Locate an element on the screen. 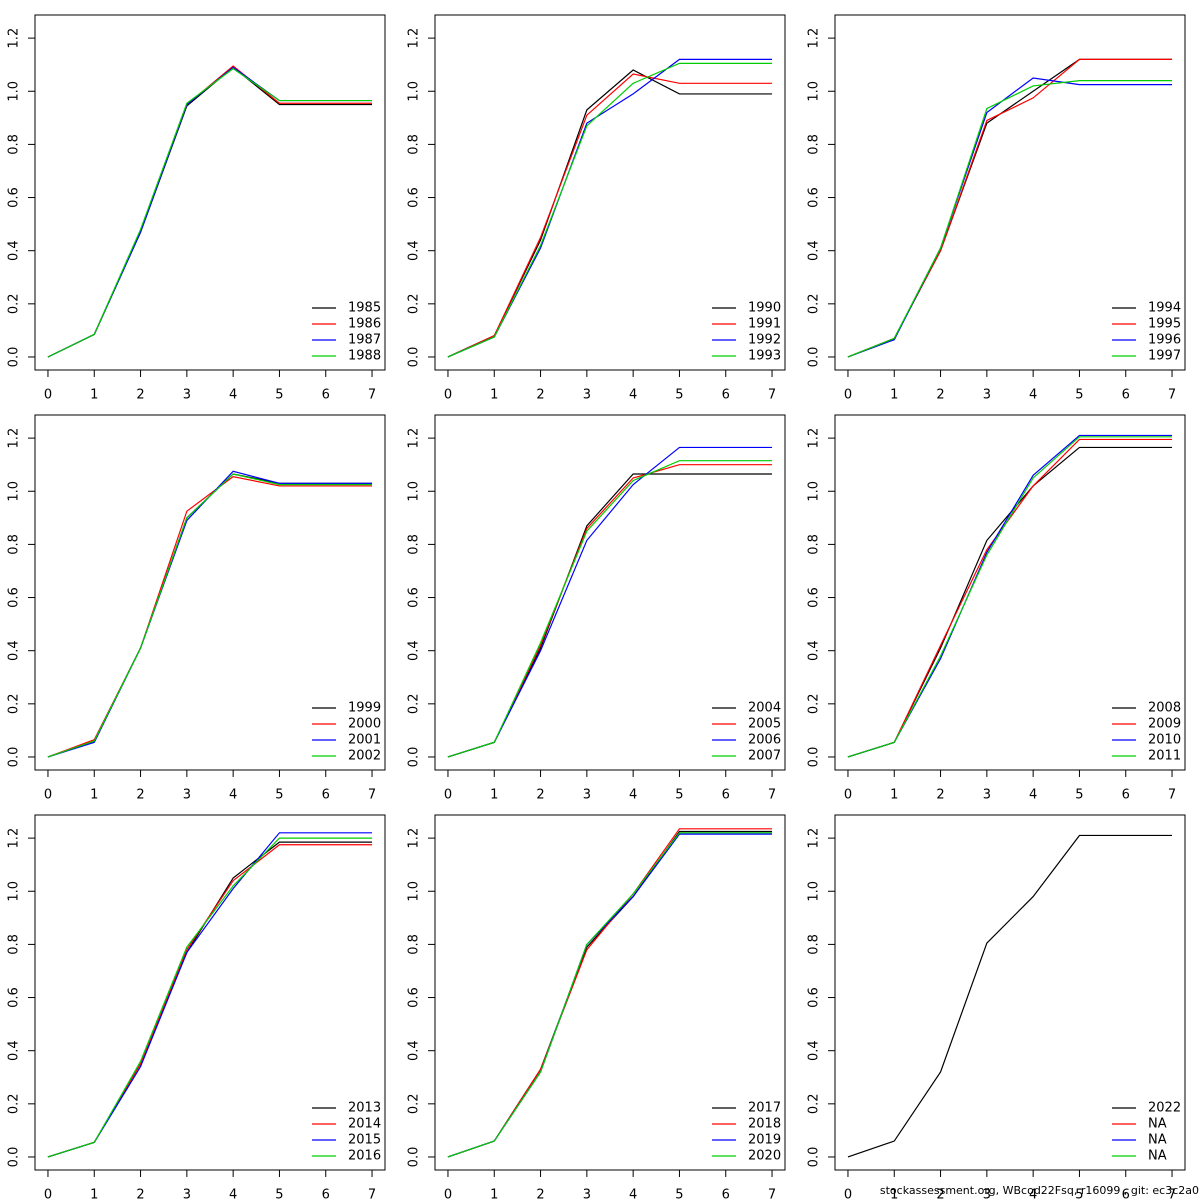  legend-label: 2014 is located at coordinates (364, 1124).